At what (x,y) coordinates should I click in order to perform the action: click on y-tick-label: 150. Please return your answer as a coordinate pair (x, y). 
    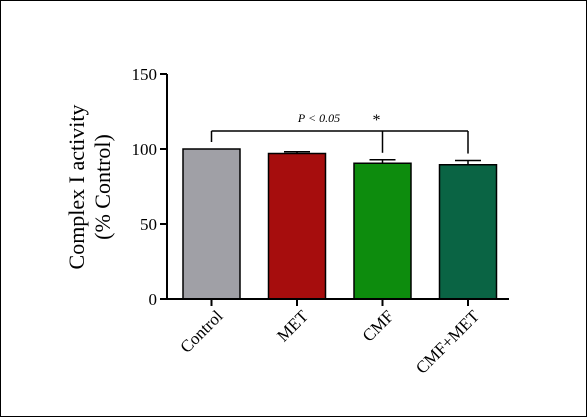
    Looking at the image, I should click on (145, 74).